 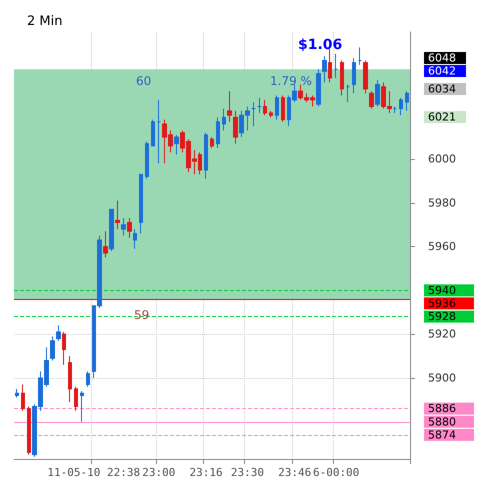 I want to click on x-tick-label: 23:16, so click(x=206, y=472).